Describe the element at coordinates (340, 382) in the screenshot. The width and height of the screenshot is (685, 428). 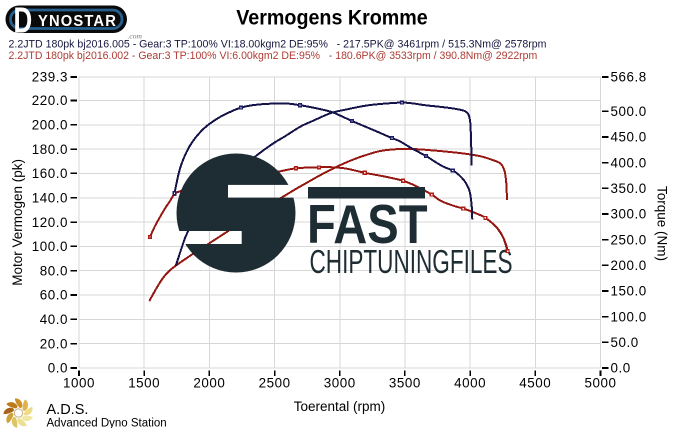
I see `svg-text: 3000` at that location.